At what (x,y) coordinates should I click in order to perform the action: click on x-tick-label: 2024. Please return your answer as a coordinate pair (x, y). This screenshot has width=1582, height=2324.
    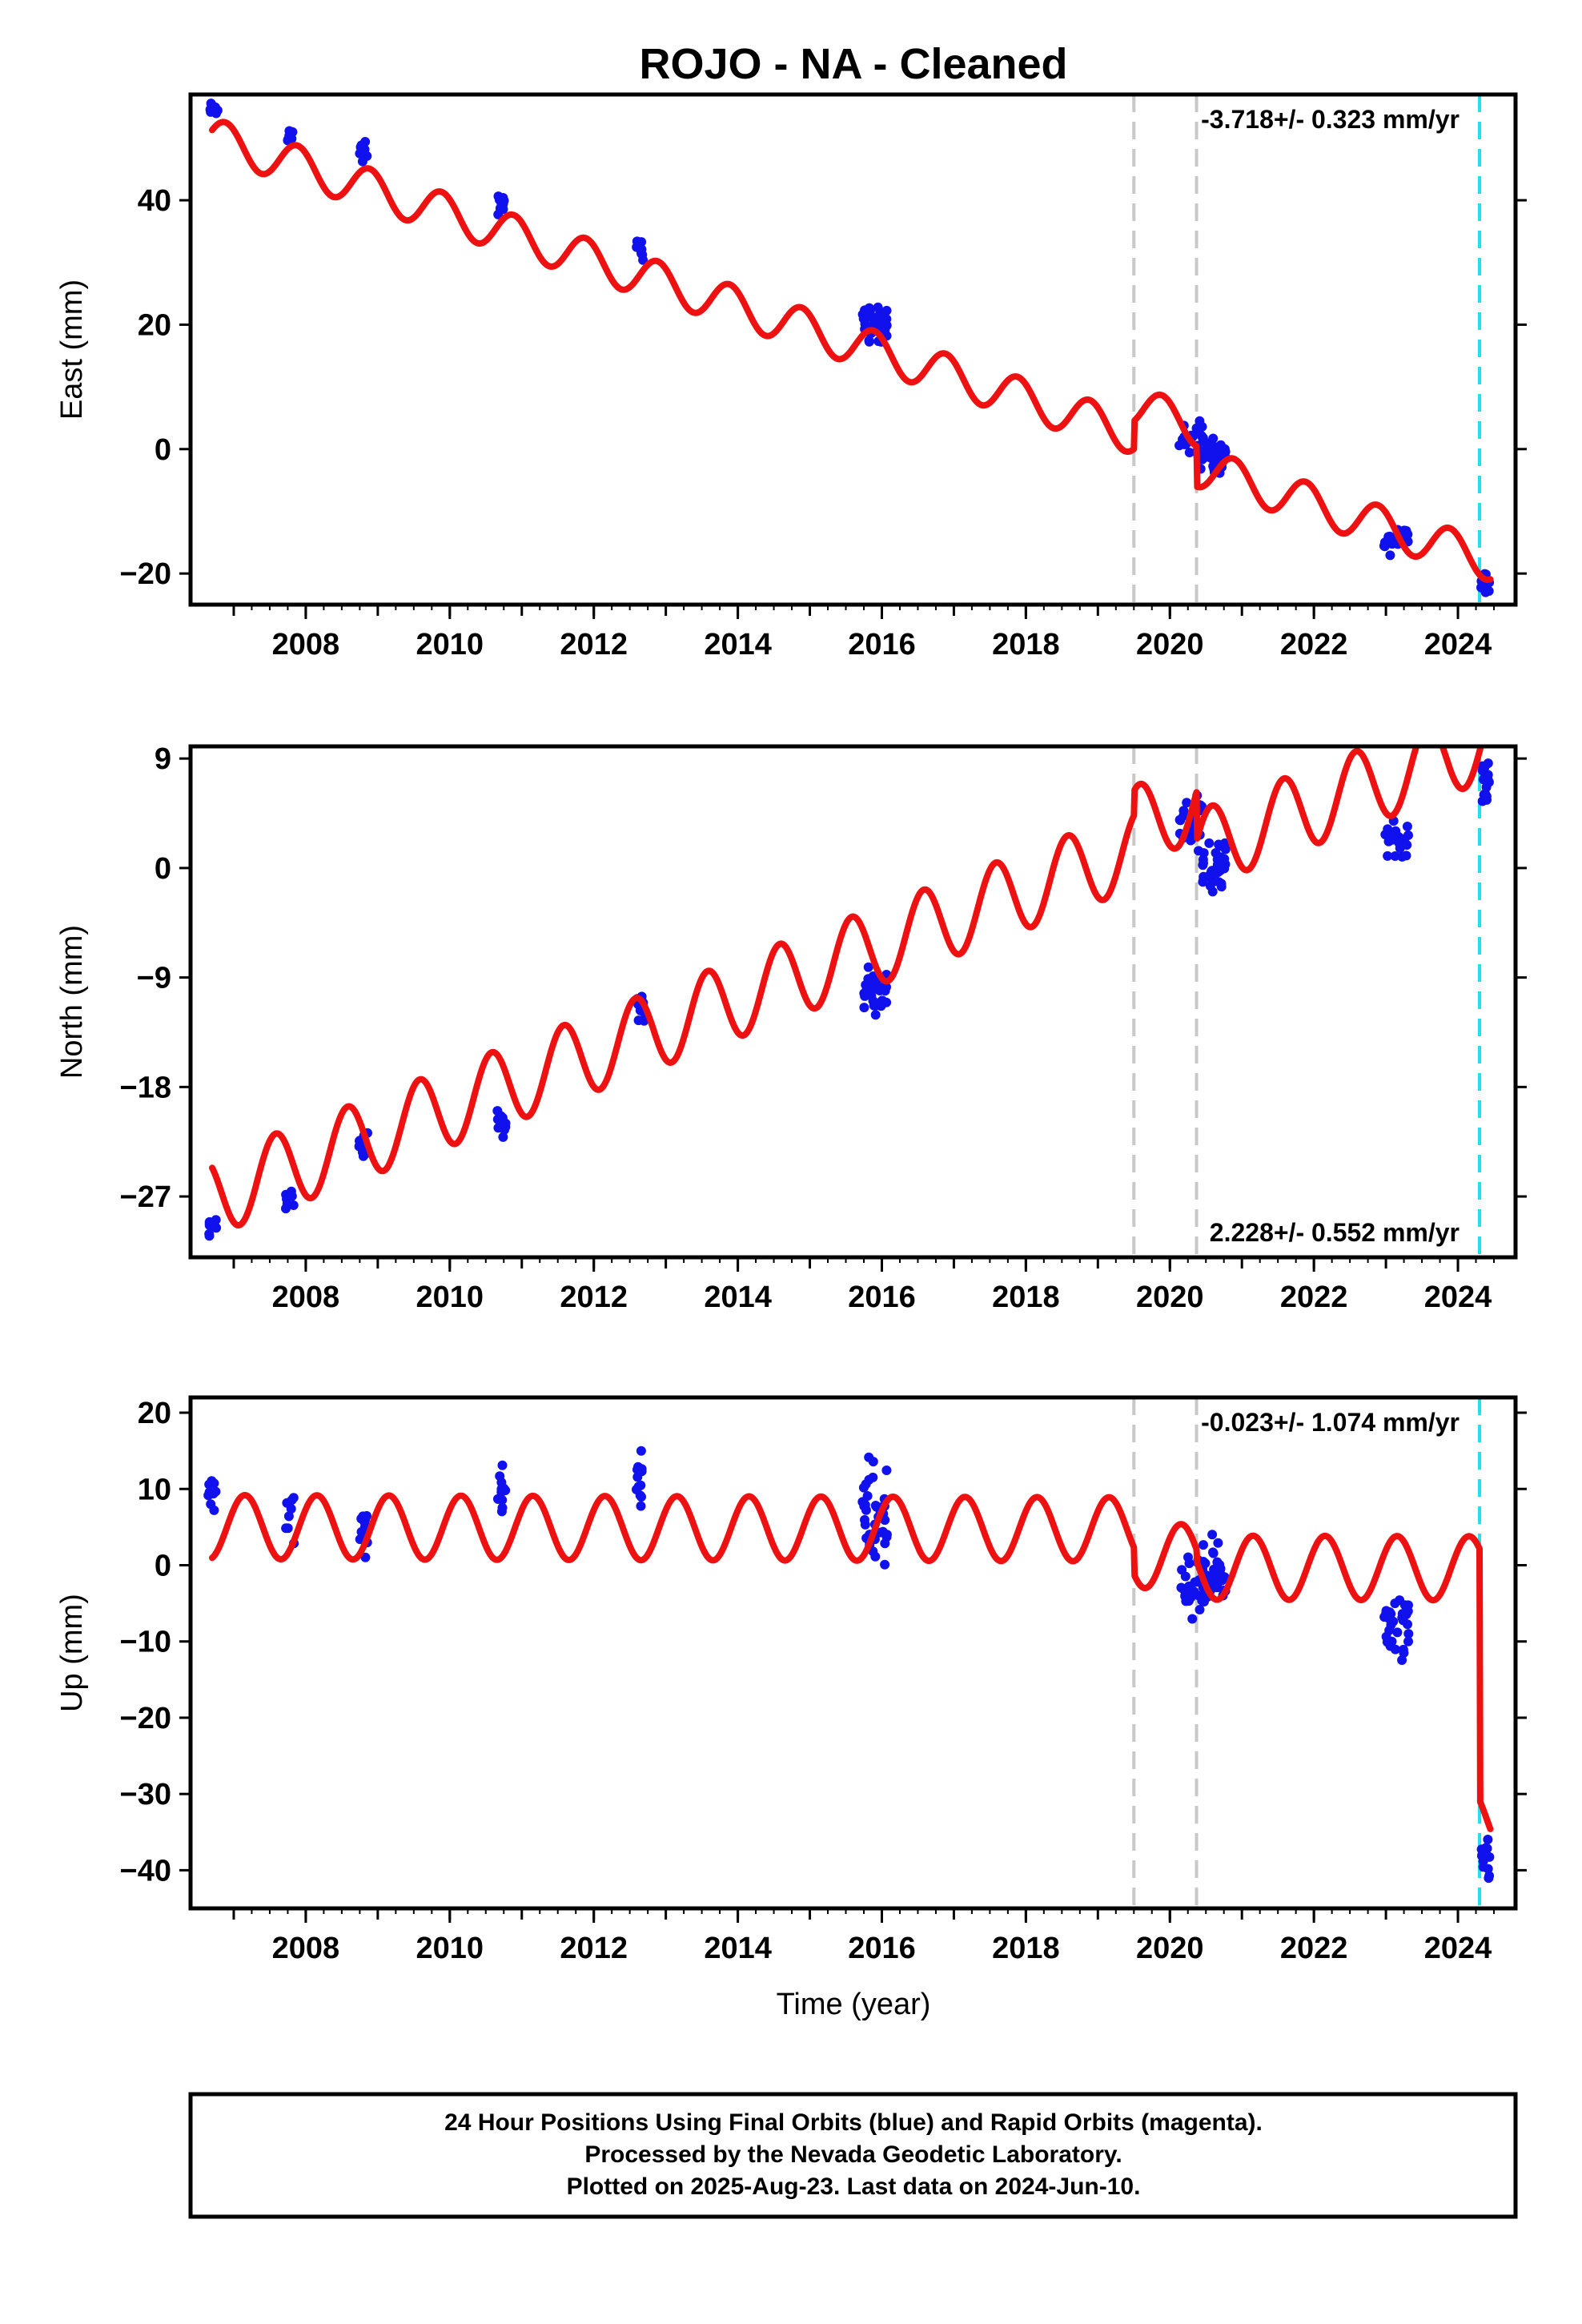
    Looking at the image, I should click on (1458, 1949).